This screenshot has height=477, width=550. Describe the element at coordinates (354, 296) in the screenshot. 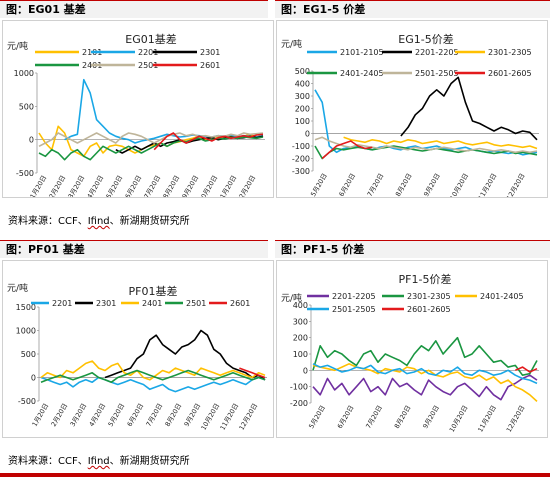

I see `legend-label: 2201-2205` at that location.